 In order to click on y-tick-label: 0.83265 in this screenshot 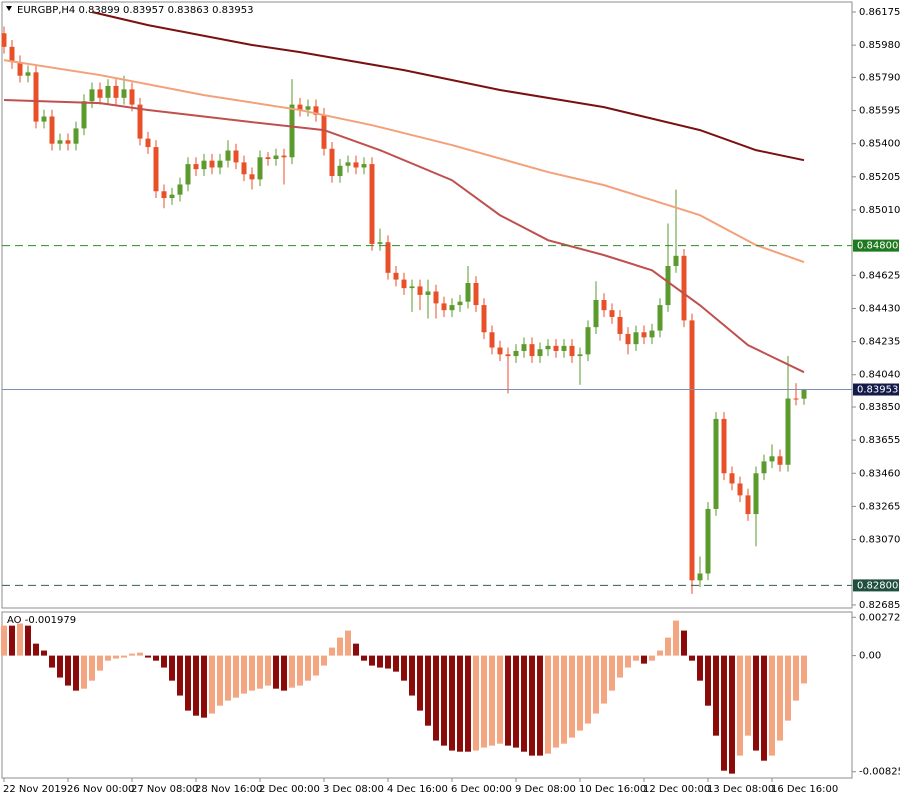, I will do `click(879, 506)`.